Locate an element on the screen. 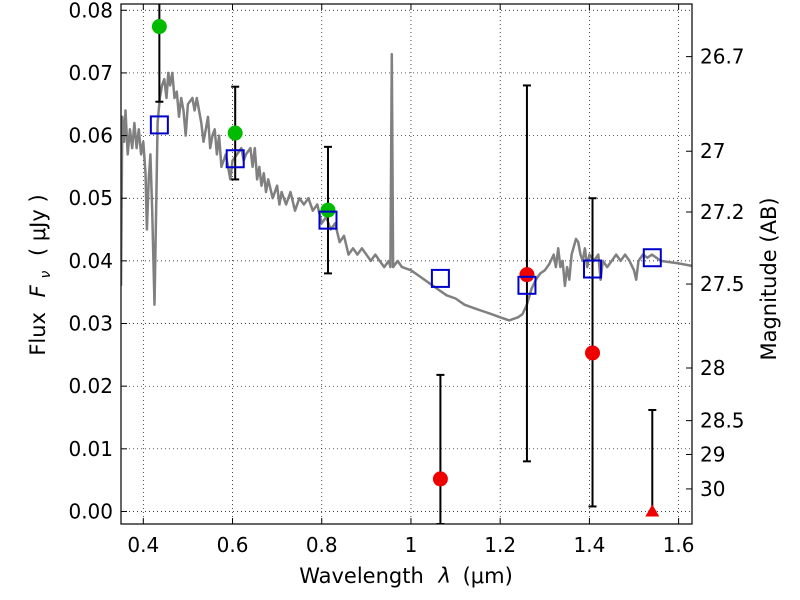 The width and height of the screenshot is (800, 600). data-point-upper-limit is located at coordinates (652, 510).